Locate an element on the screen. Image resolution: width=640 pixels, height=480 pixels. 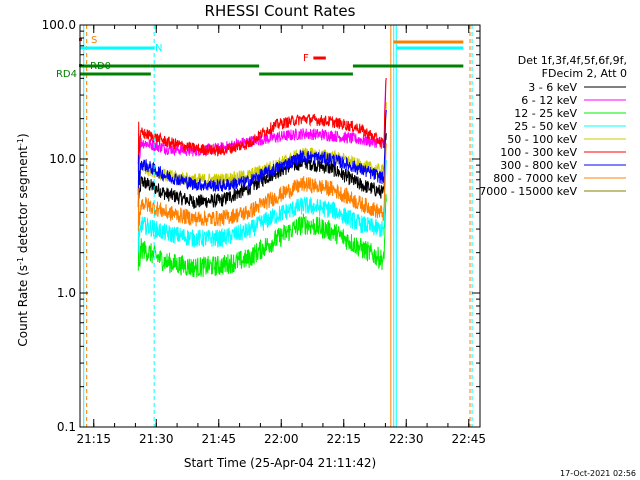
legend-entry-label-8: 7000 - 15000 keV is located at coordinates (528, 191).